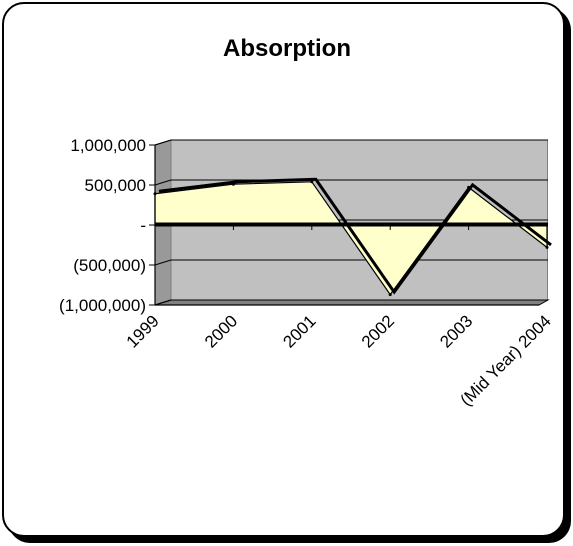  Describe the element at coordinates (287, 48) in the screenshot. I see `chart-title: Absorption` at that location.